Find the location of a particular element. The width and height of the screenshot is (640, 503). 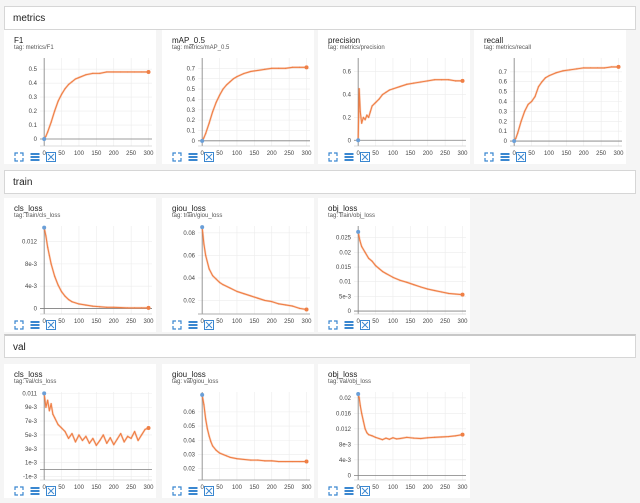

line-chart: 0 0.2 0.4 0.6 0 50 100 150 200 250 300 is located at coordinates (396, 110).